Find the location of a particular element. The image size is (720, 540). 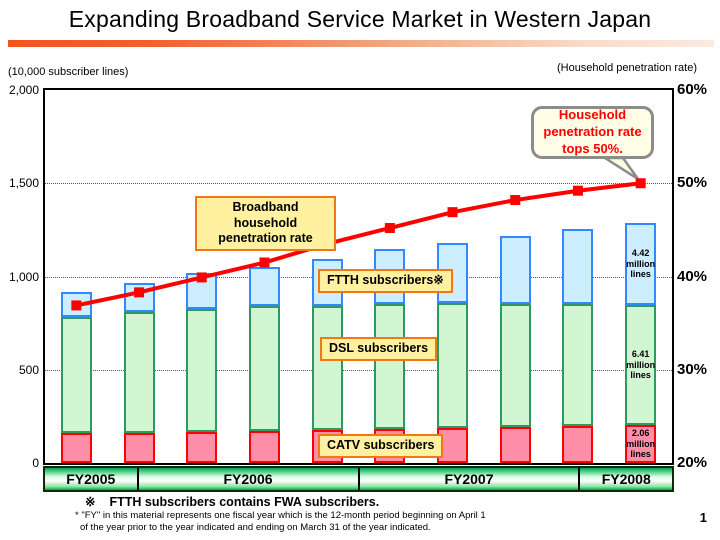

fy-band-cell-fy2006: FY2006 is located at coordinates (249, 479).